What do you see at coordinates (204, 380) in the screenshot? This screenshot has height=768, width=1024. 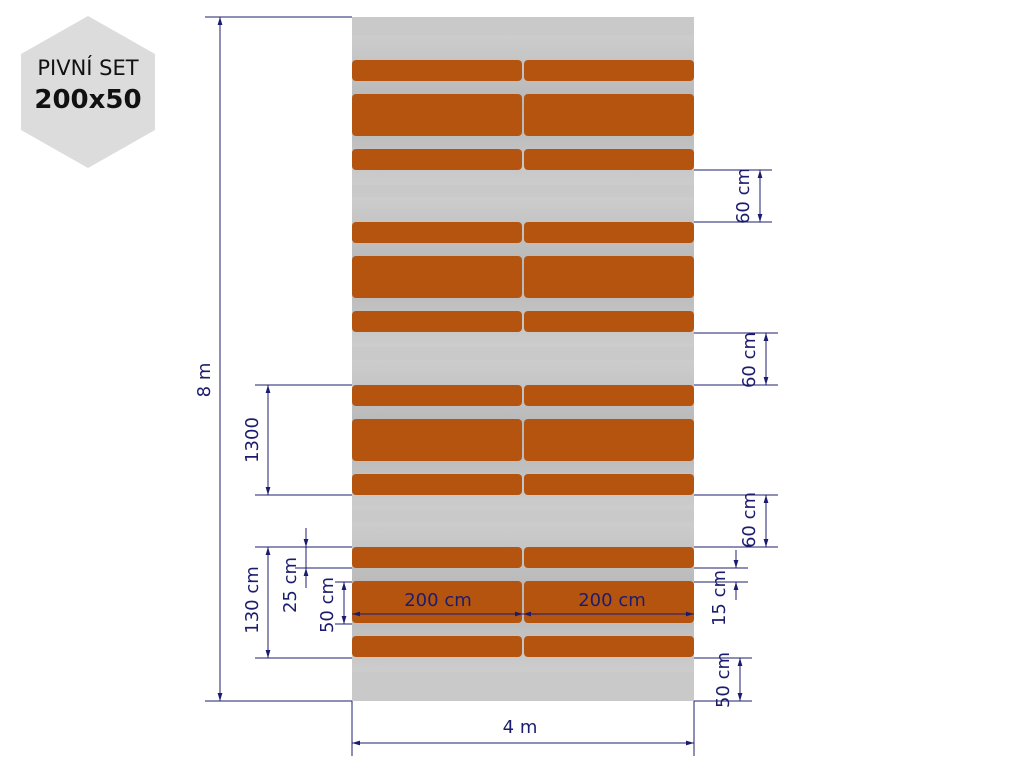 I see `dimension-label: 8 m` at bounding box center [204, 380].